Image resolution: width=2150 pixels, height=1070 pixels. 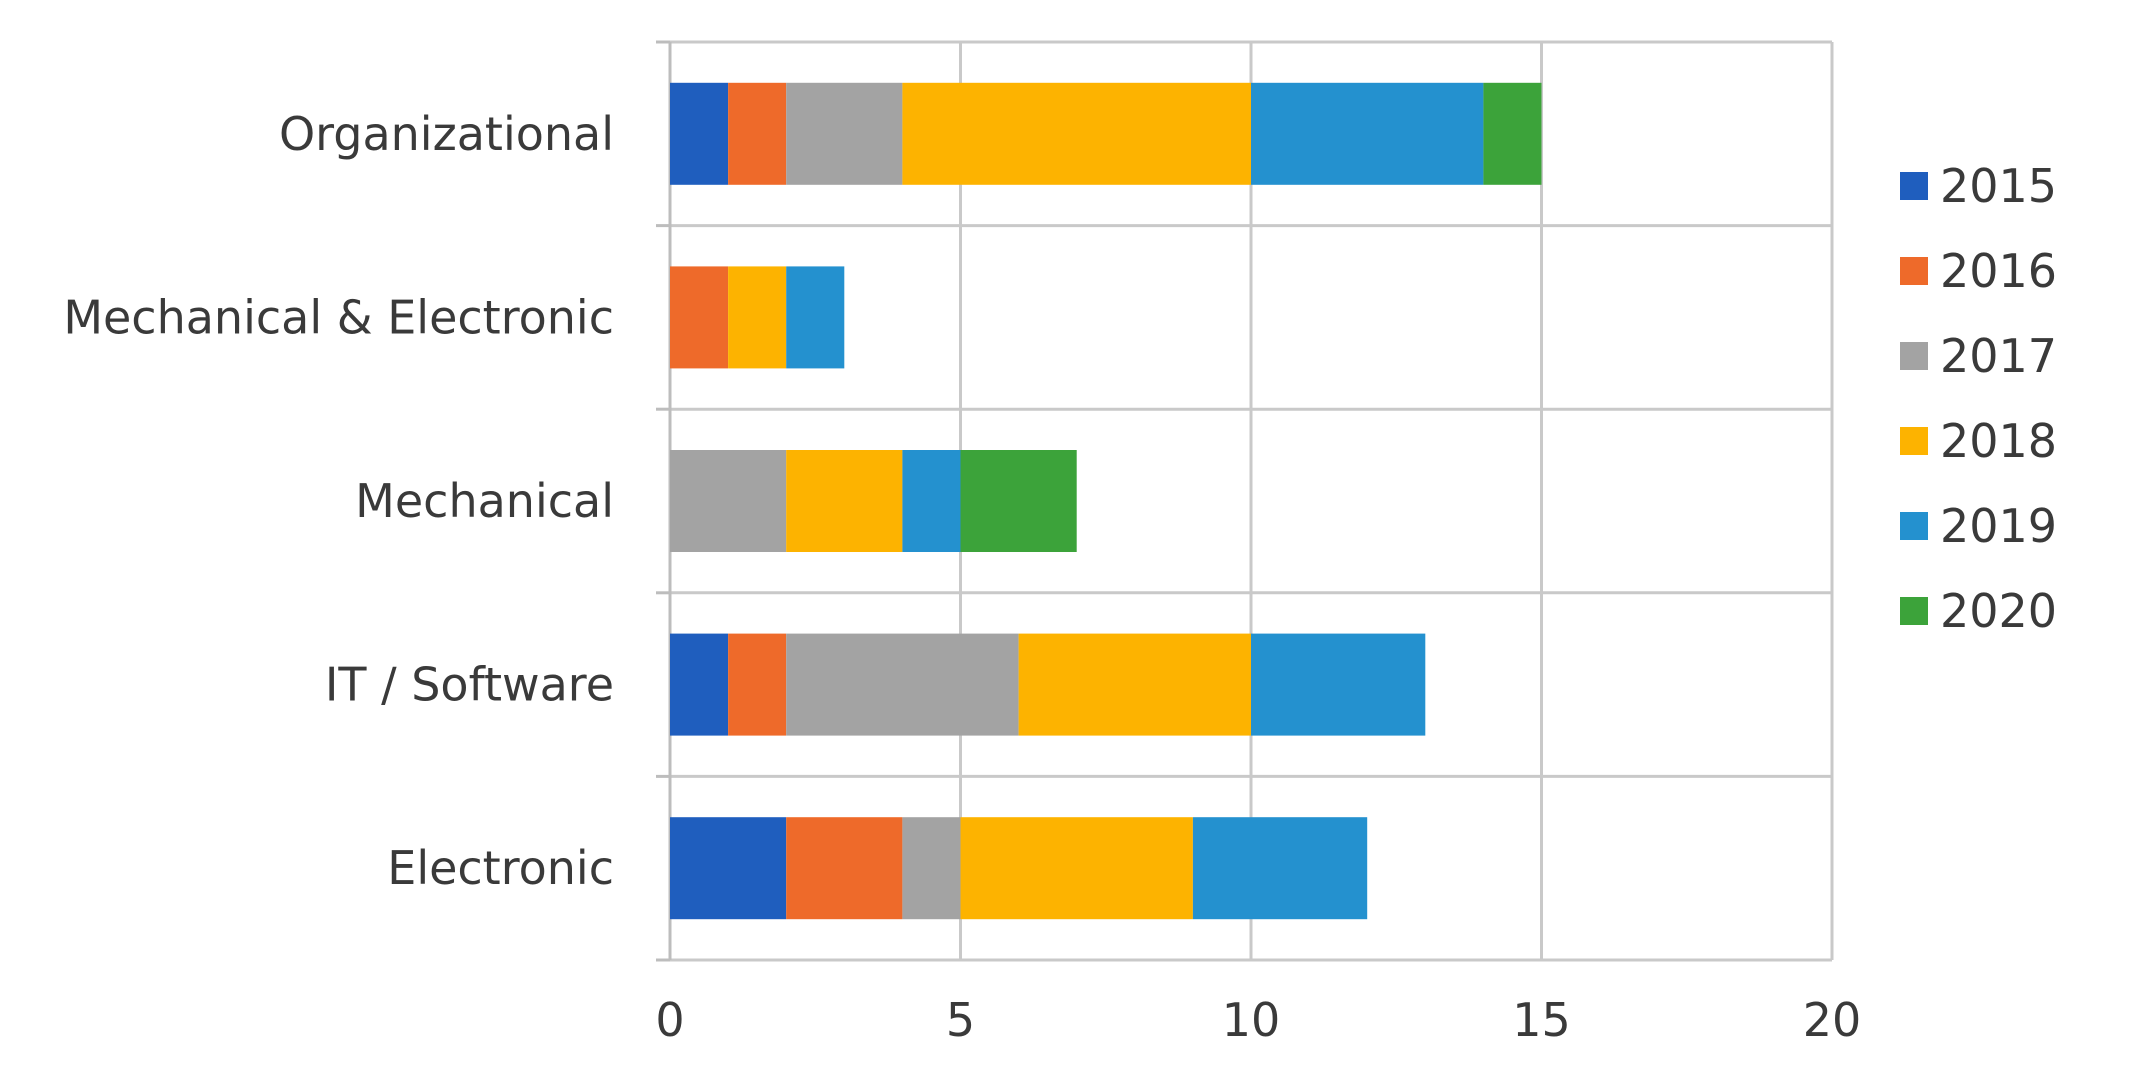 I want to click on x-tick-label: 10, so click(x=1251, y=1020).